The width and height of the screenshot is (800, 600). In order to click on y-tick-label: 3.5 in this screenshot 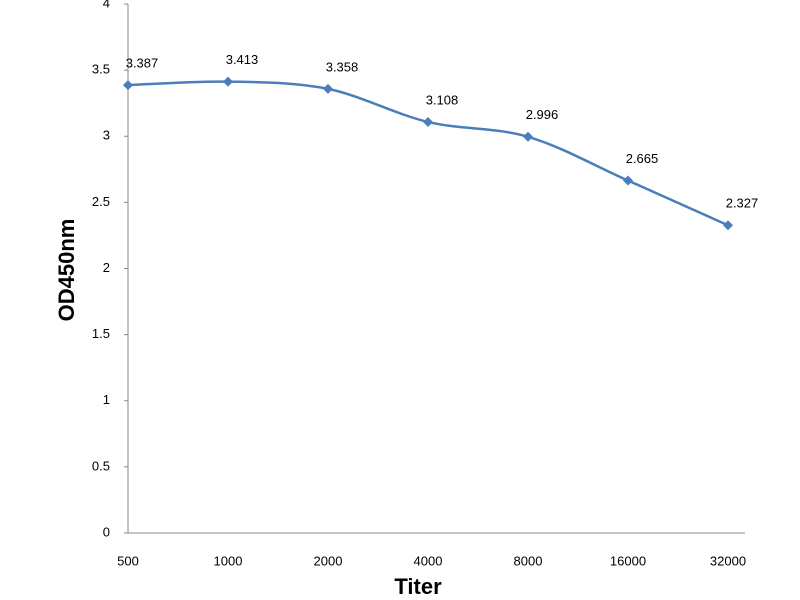, I will do `click(101, 69)`.